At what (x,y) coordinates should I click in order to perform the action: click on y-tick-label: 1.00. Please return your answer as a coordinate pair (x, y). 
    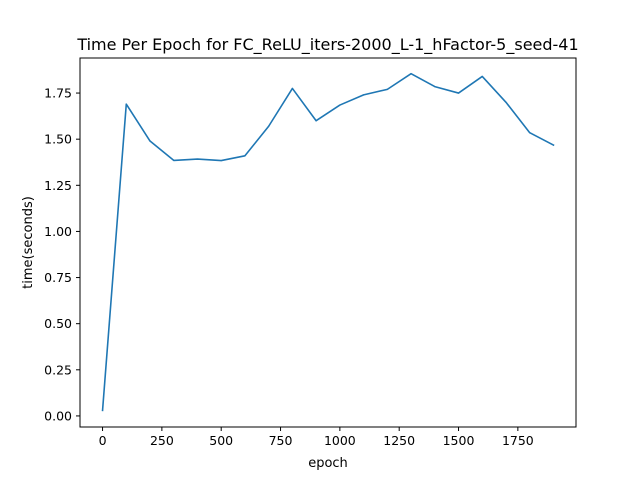
    Looking at the image, I should click on (58, 231).